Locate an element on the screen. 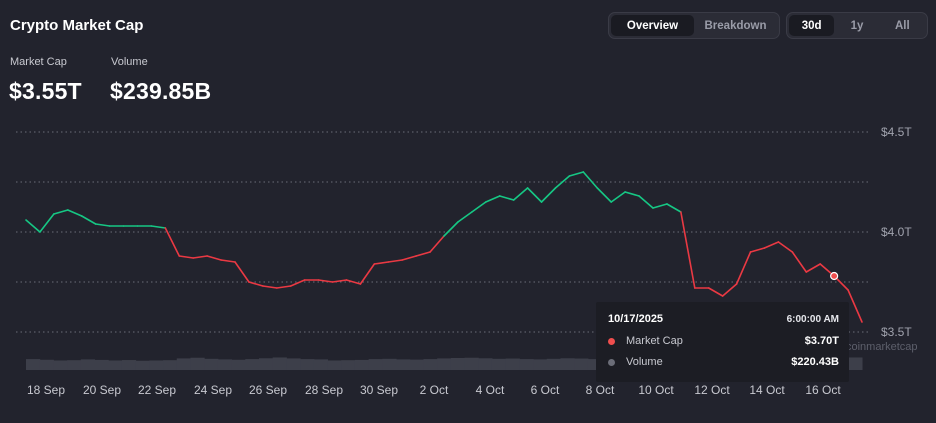 This screenshot has width=936, height=423. market-cap-value: $3.55T is located at coordinates (45, 91).